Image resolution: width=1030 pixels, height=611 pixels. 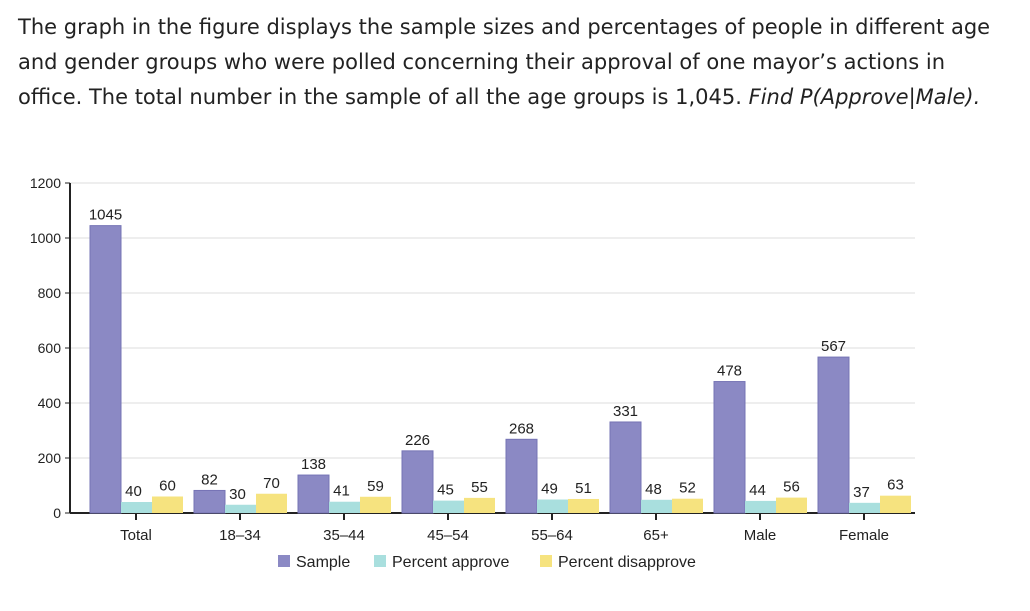 What do you see at coordinates (448, 535) in the screenshot?
I see `x-tick-label: 45–54` at bounding box center [448, 535].